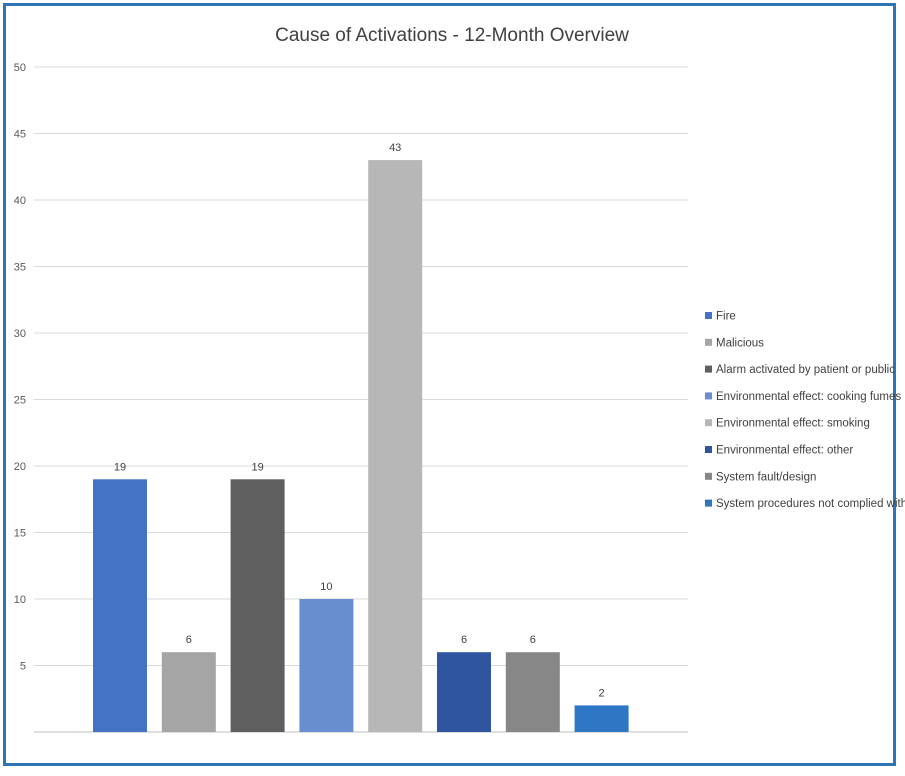  I want to click on legend-label: Environmental effect: other, so click(784, 451).